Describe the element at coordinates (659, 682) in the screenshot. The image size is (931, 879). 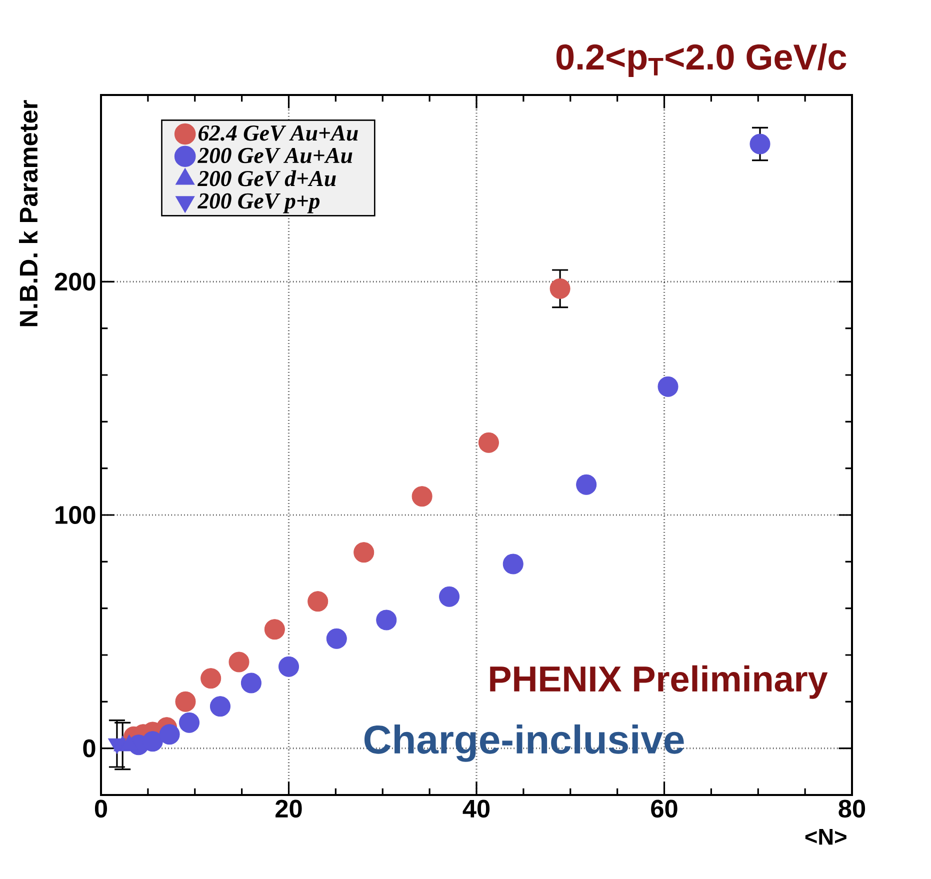
I see `annotation: PHENIX Preliminary` at that location.